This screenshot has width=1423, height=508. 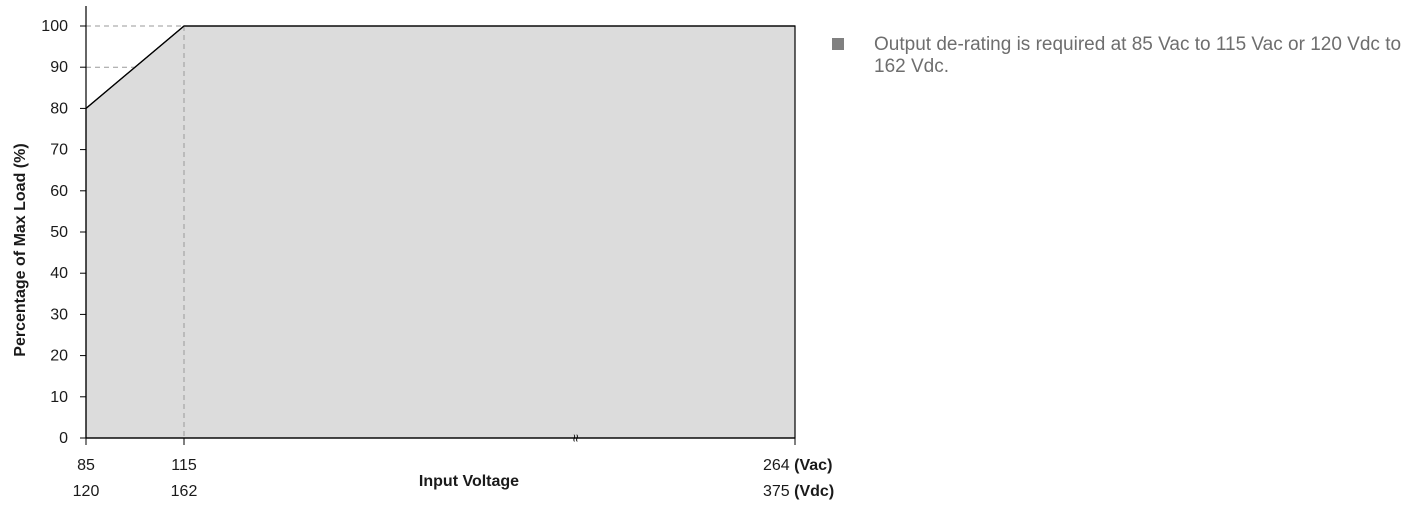 I want to click on y-tick-label: 70, so click(x=59, y=150).